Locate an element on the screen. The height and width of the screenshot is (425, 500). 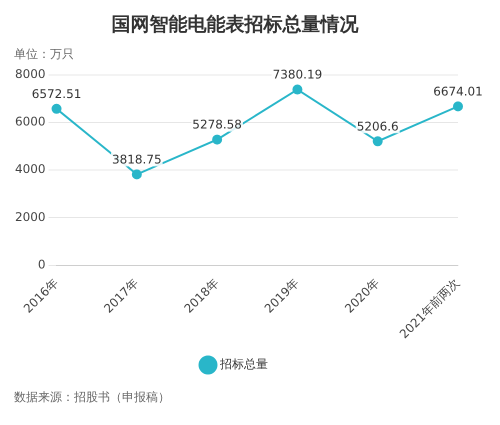
data-label: 3818.75 is located at coordinates (137, 159).